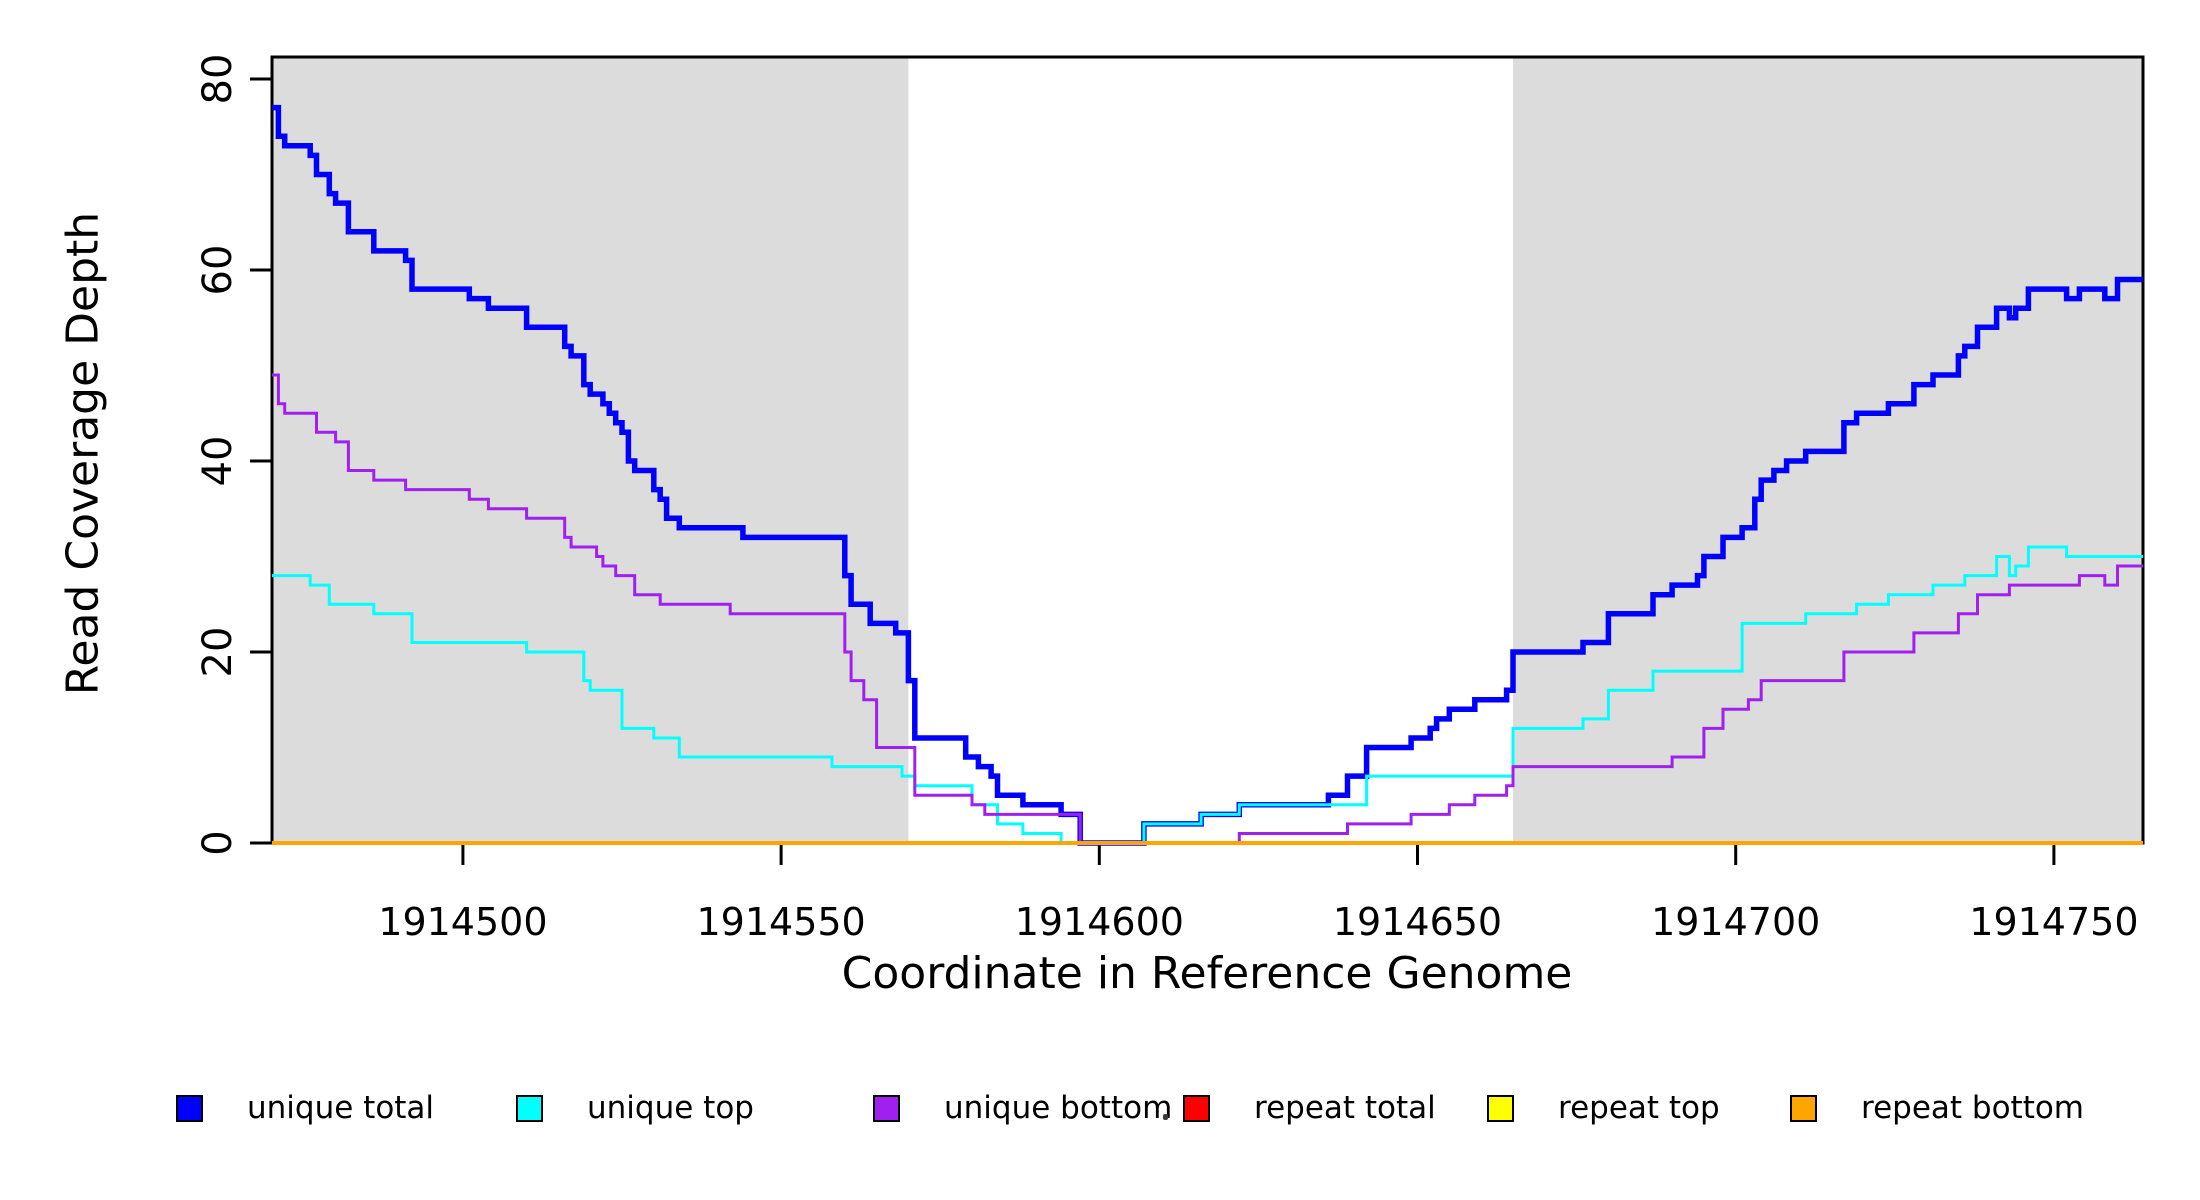  I want to click on x-tick-label: 1914750, so click(2053, 922).